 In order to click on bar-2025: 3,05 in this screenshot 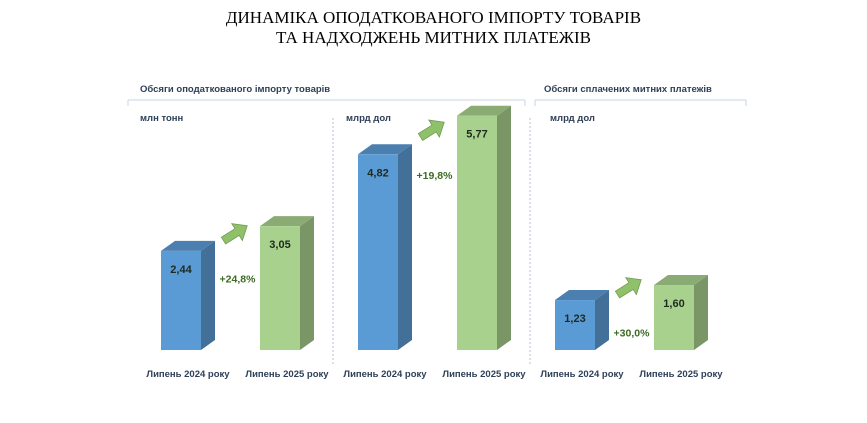, I will do `click(287, 283)`.